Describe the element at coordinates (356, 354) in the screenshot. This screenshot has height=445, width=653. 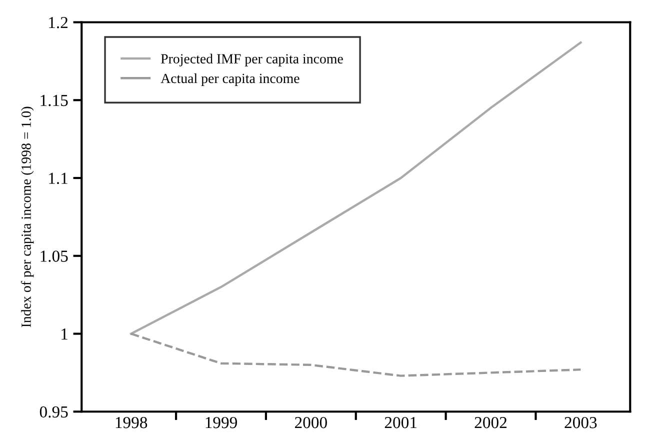
I see `line-series` at that location.